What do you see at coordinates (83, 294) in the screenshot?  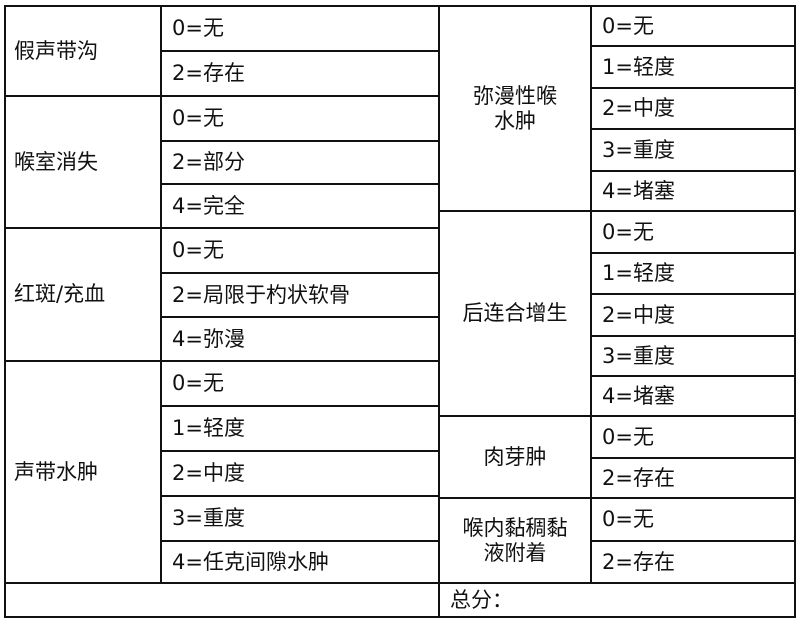 I see `criterion-label: 红斑/充血` at bounding box center [83, 294].